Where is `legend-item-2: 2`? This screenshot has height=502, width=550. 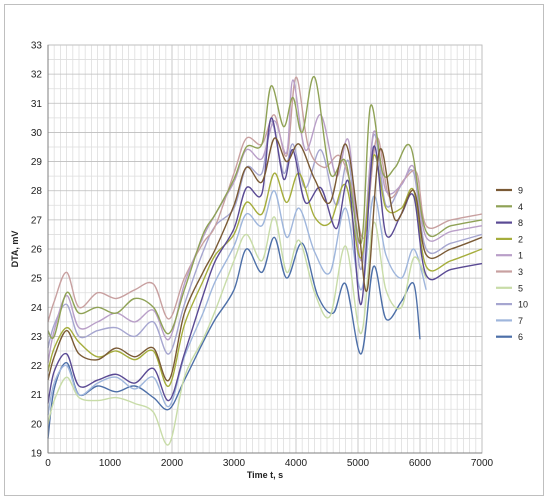
legend-item-2: 2 is located at coordinates (509, 239).